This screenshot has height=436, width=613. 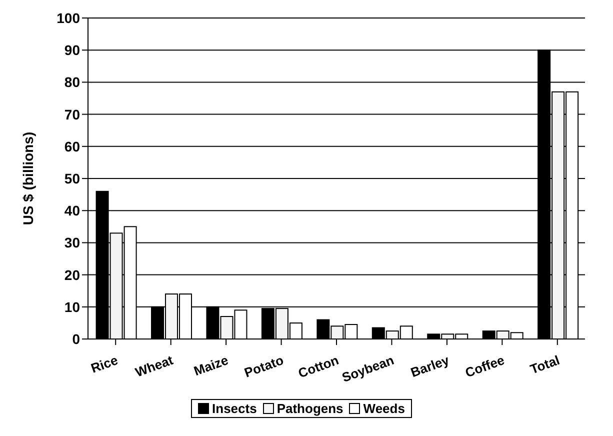 I want to click on x-tick-label: Cotton, so click(x=318, y=366).